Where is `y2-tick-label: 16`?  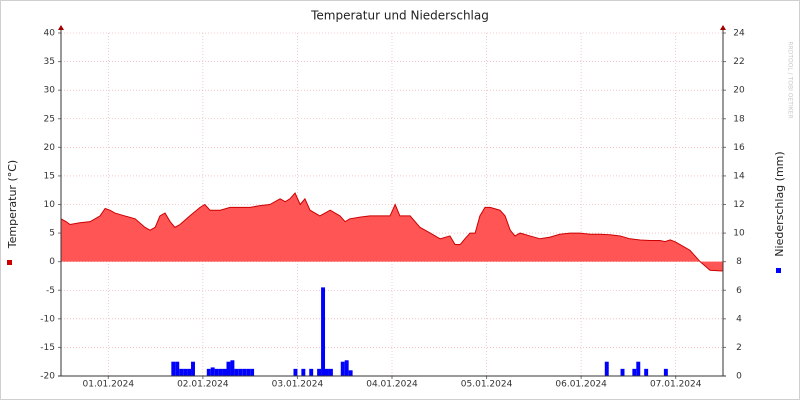
y2-tick-label: 16 is located at coordinates (739, 148).